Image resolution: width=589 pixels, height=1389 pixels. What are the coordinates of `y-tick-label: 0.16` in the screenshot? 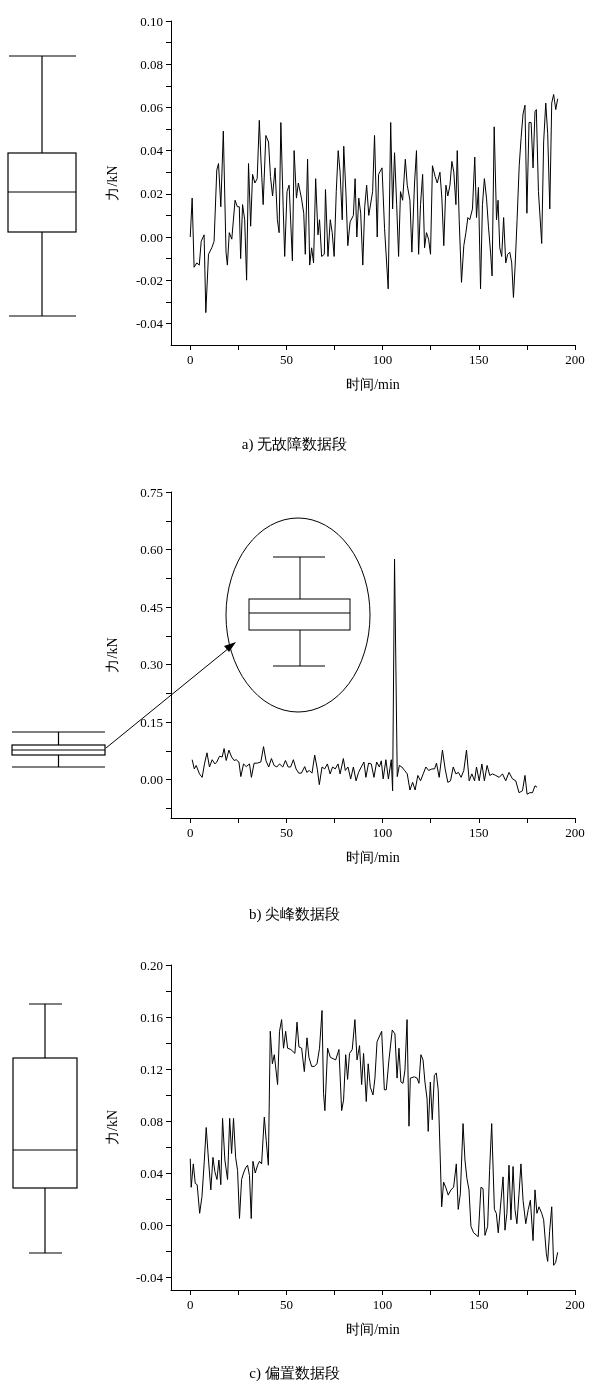 It's located at (152, 1017).